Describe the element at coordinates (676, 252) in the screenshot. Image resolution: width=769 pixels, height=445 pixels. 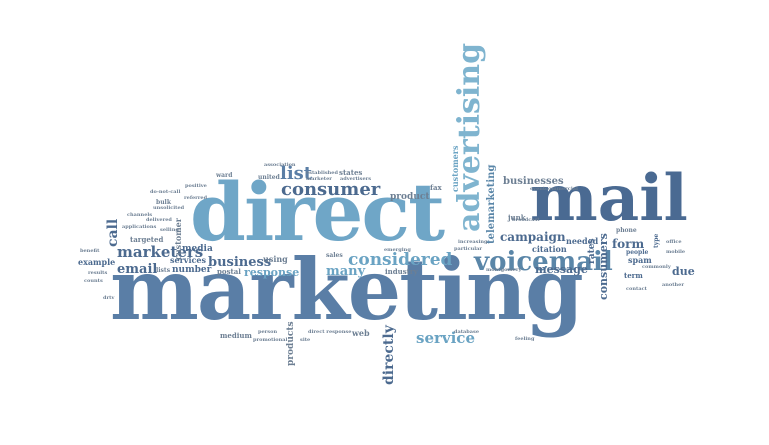
I see `word-mobile: mobile` at that location.